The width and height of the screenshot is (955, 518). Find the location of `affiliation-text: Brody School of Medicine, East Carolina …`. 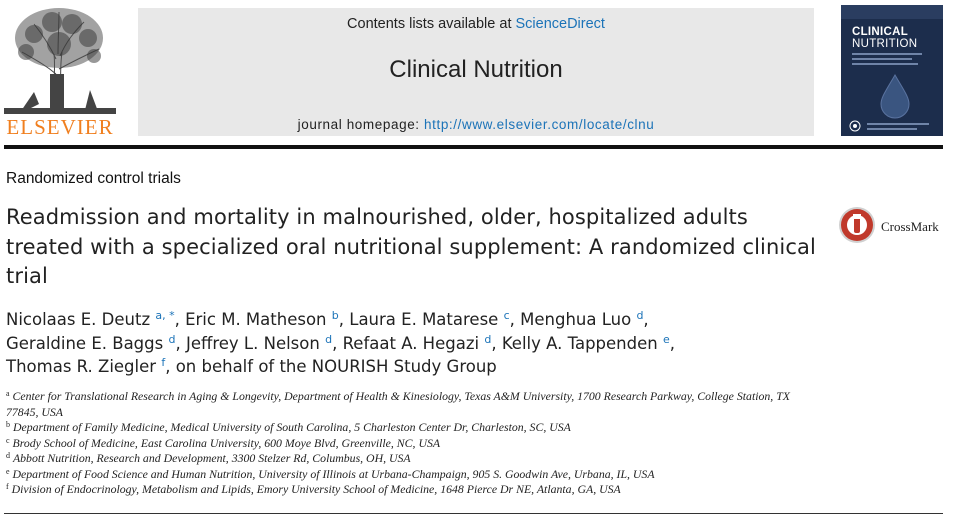

affiliation-text: Brody School of Medicine, East Carolina … is located at coordinates (226, 442).